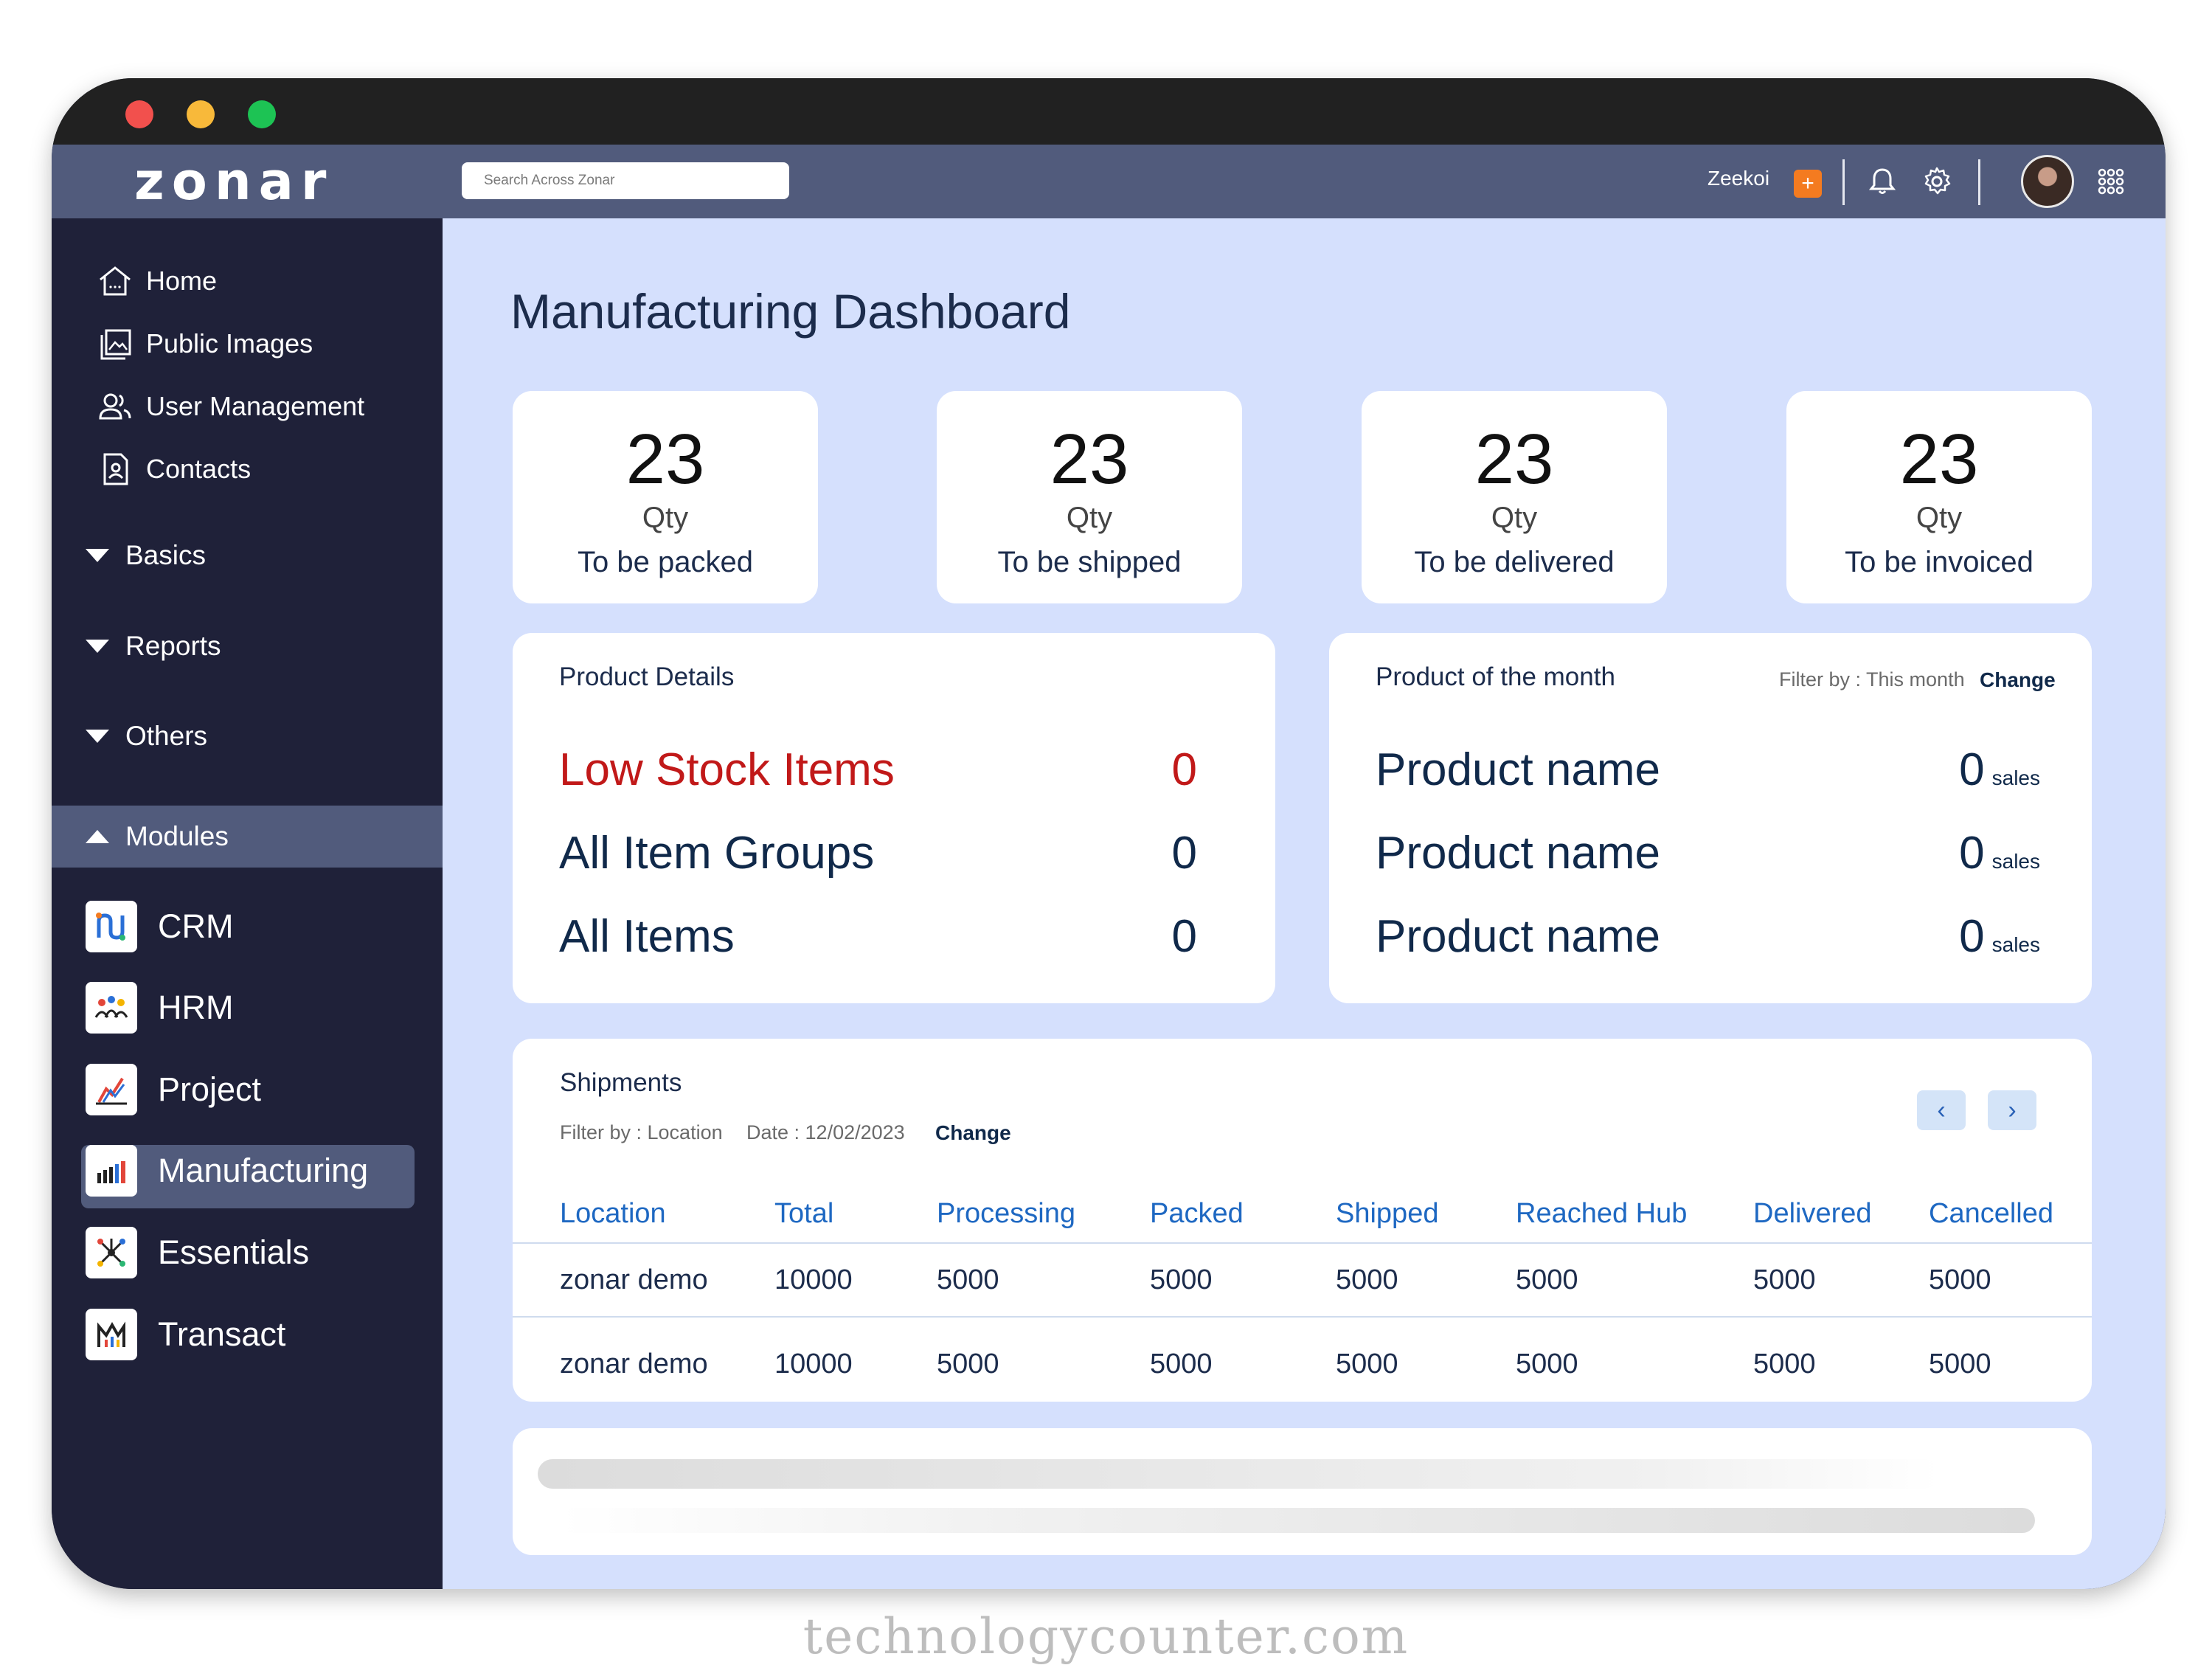 This screenshot has height=1665, width=2212. I want to click on module-transact: Transact, so click(185, 1335).